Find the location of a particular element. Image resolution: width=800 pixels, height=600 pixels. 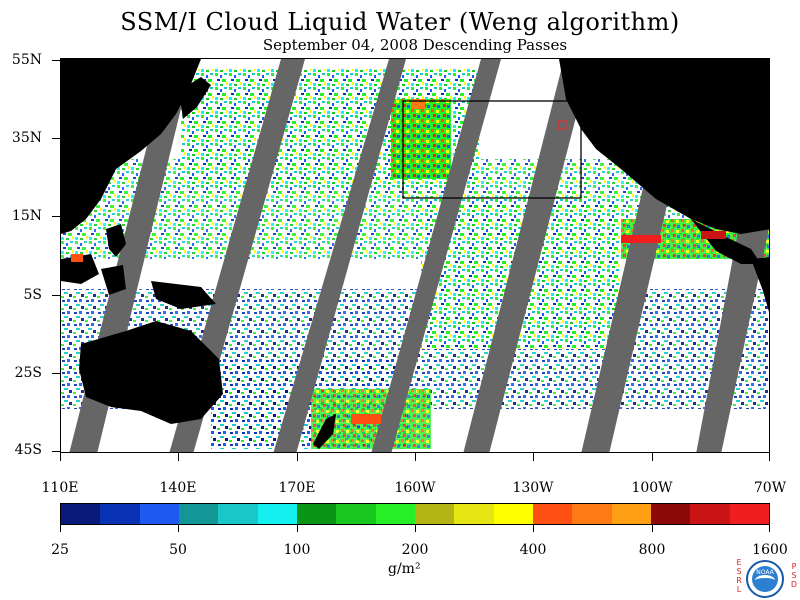

lat-label-15n: 15N is located at coordinates (26, 216).